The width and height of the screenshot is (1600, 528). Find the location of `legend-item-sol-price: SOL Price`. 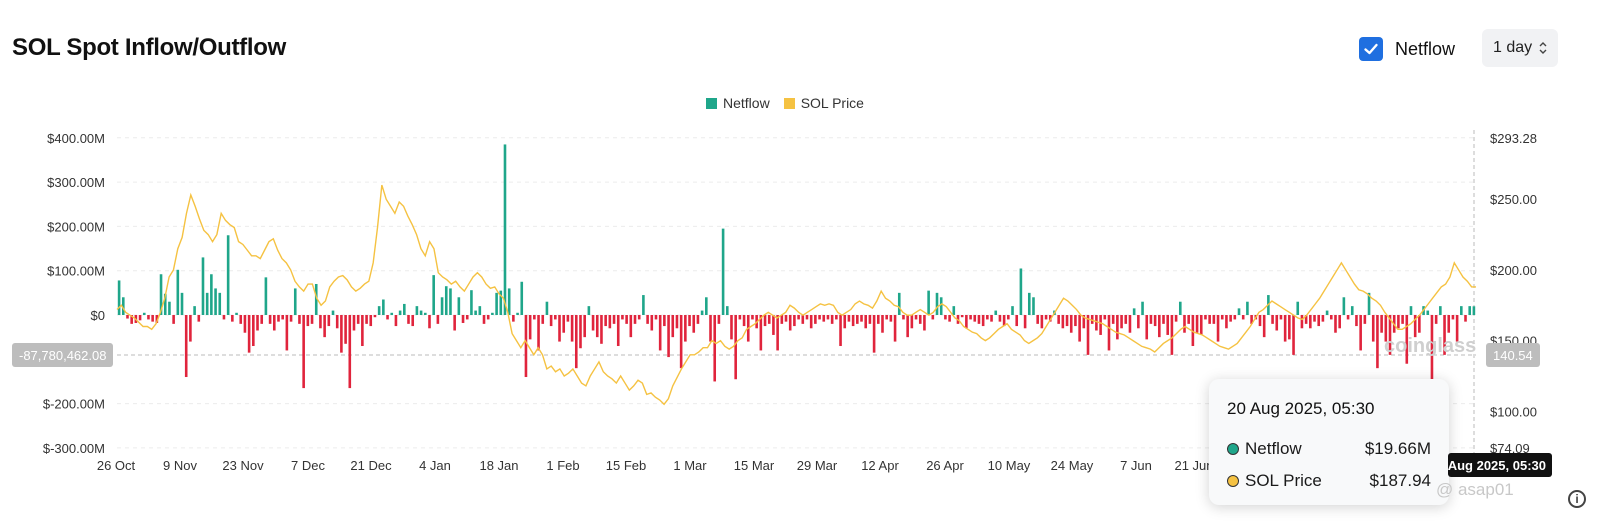

legend-item-sol-price: SOL Price is located at coordinates (823, 103).